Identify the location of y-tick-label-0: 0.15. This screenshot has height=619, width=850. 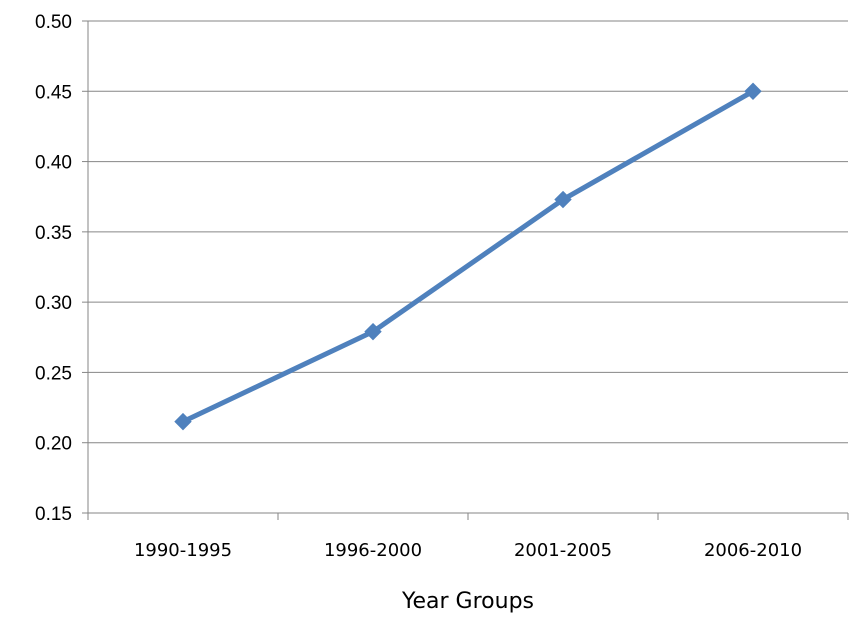
(53, 514).